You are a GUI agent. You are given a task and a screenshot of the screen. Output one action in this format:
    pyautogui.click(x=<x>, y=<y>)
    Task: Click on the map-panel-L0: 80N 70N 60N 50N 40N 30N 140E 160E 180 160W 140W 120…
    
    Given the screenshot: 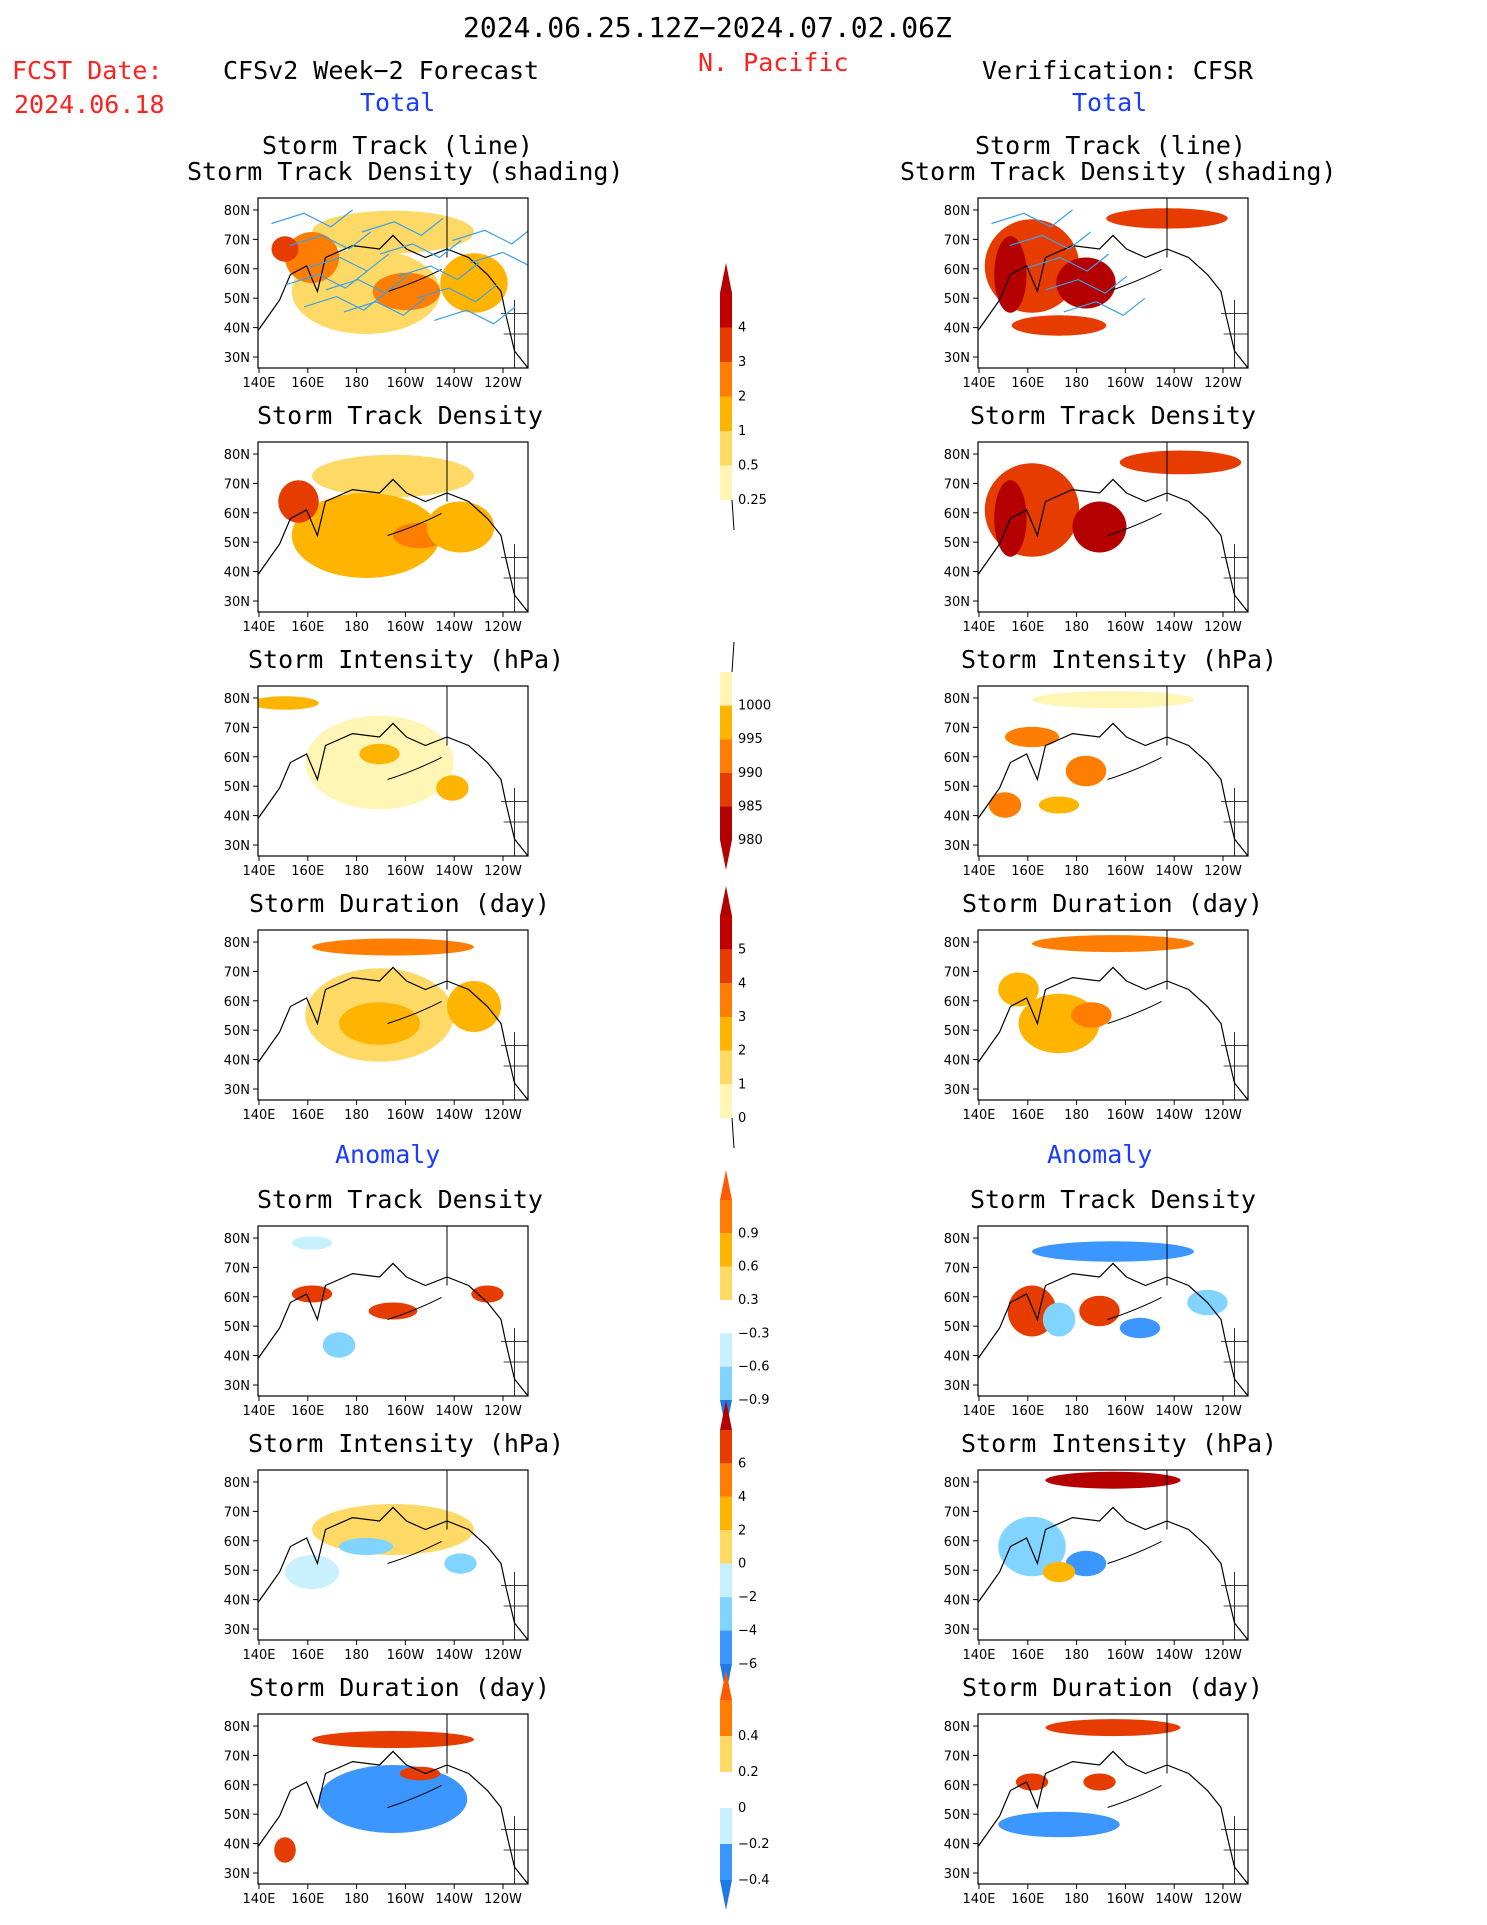 What is the action you would take?
    pyautogui.click(x=376, y=294)
    